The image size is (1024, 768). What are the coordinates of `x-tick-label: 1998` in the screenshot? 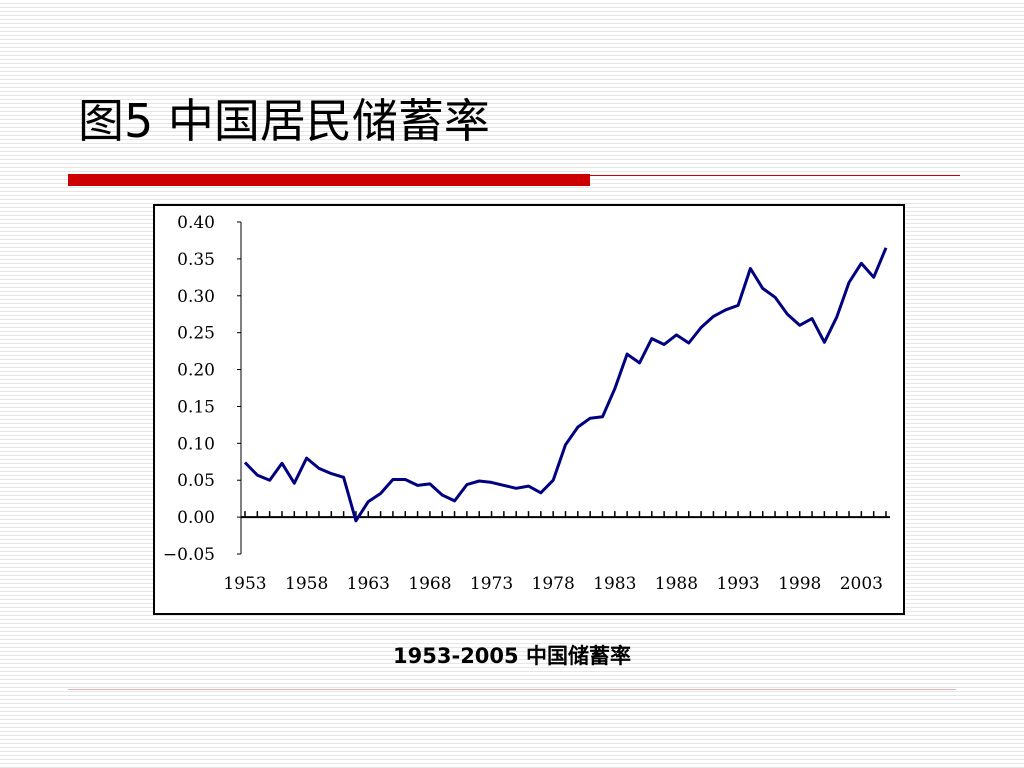 It's located at (799, 584).